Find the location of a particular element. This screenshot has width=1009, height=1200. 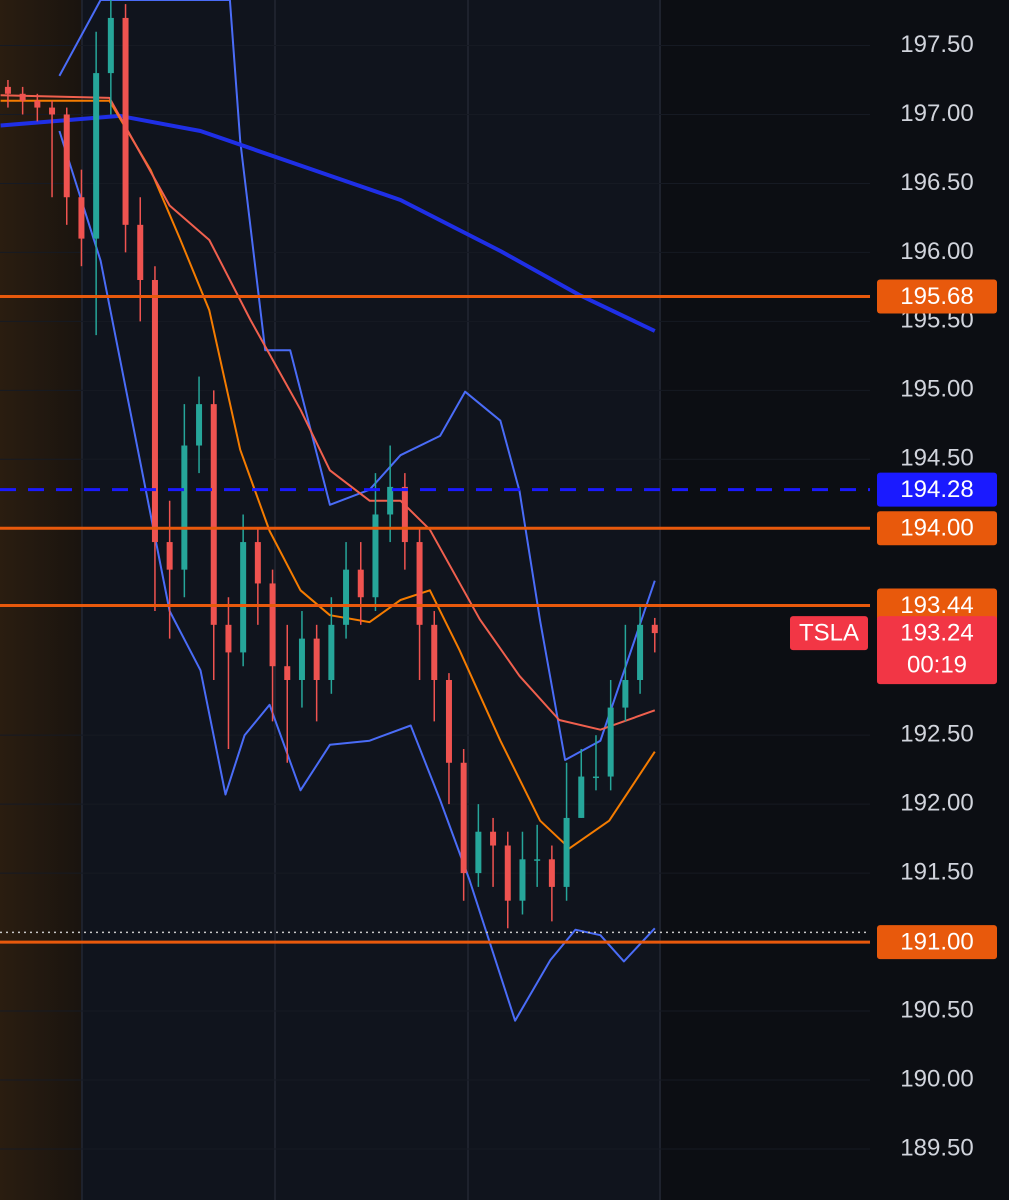

countdown-label: 00:19 is located at coordinates (937, 664).